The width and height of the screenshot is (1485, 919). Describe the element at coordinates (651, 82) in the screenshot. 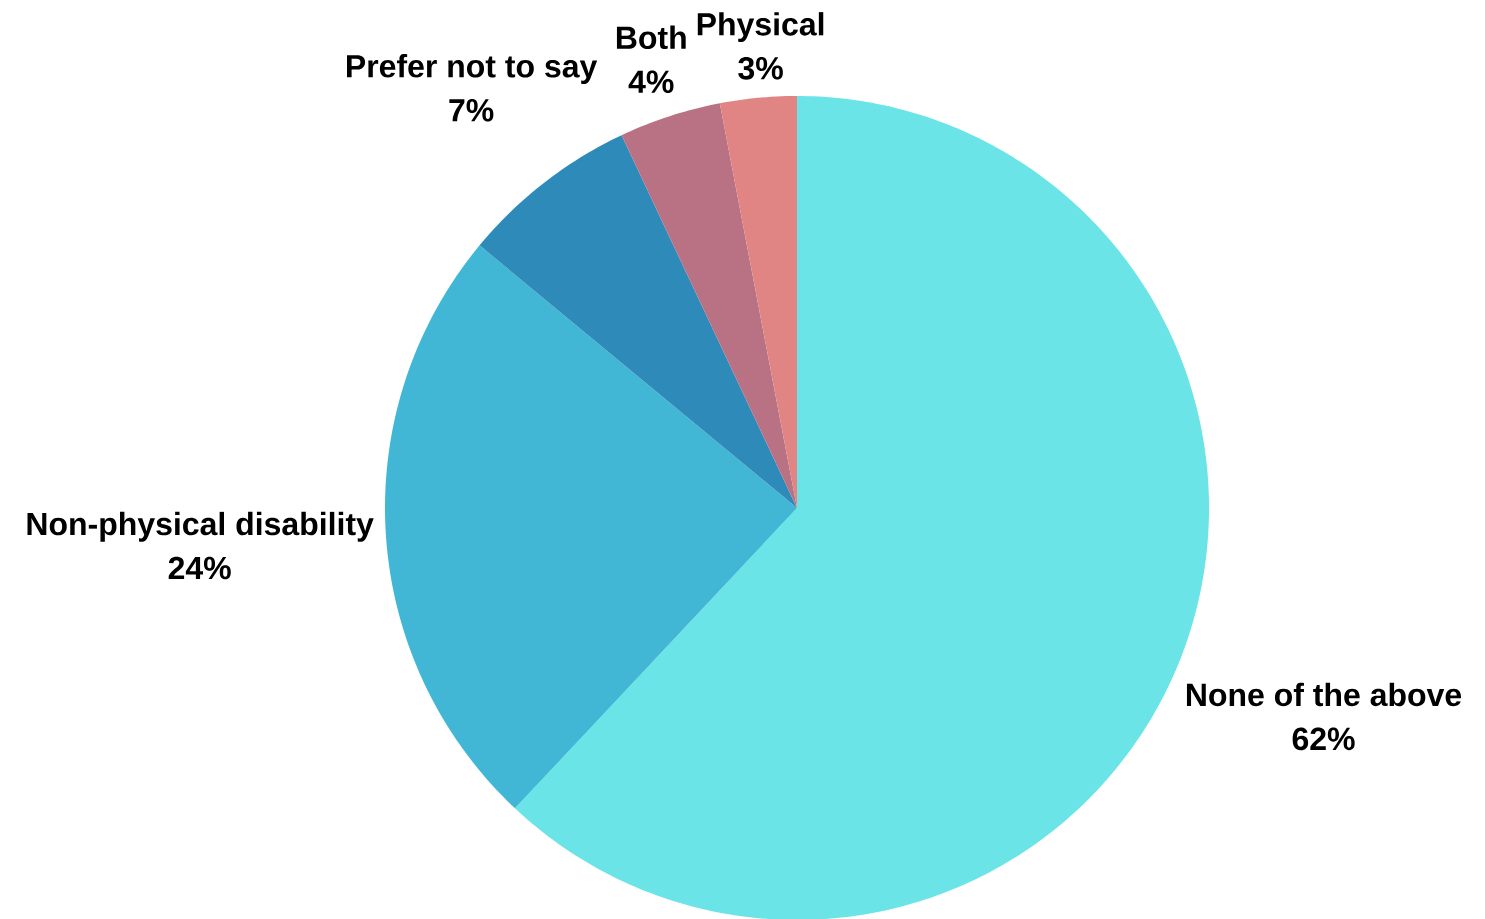

I see `data-label: 4%` at that location.